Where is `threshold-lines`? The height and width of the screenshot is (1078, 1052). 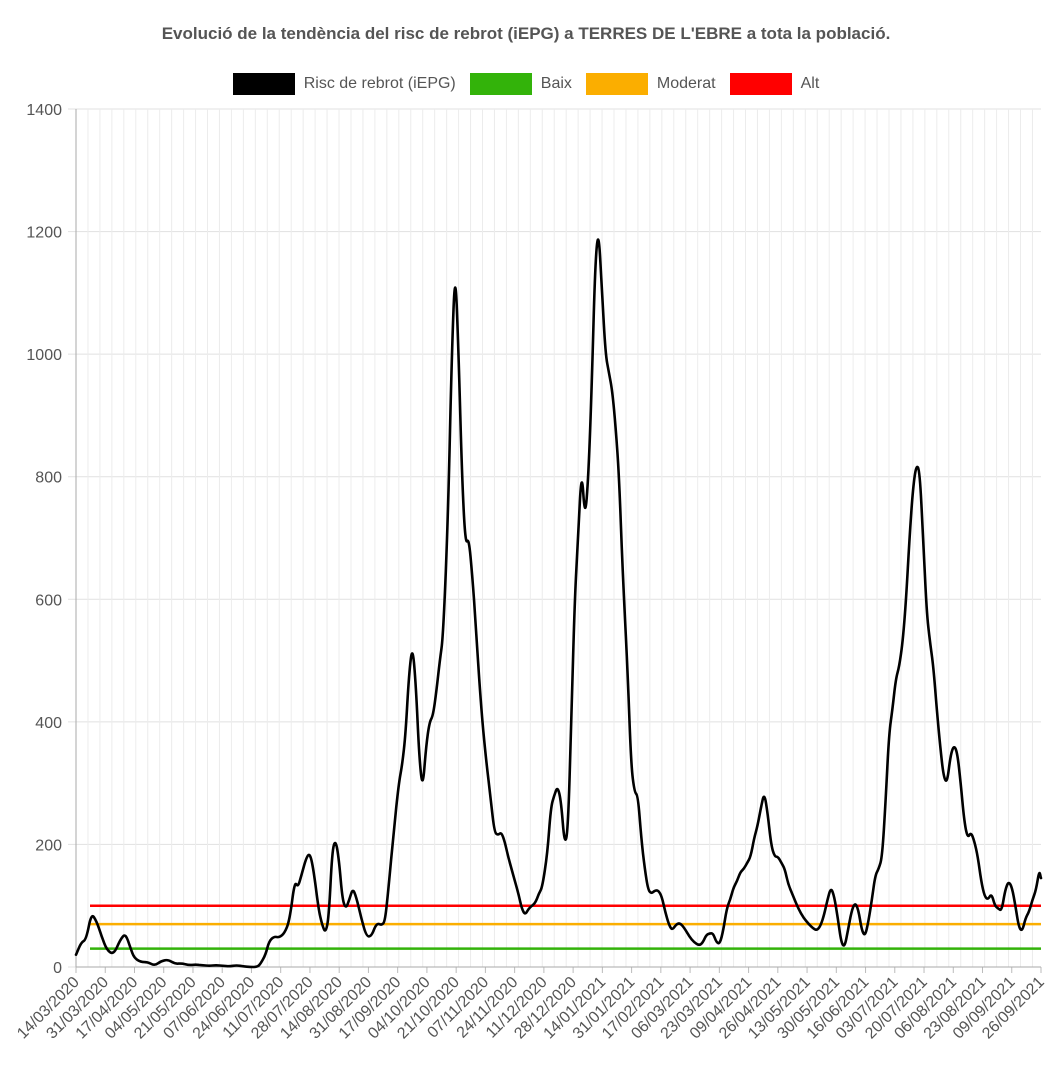
threshold-lines is located at coordinates (565, 927).